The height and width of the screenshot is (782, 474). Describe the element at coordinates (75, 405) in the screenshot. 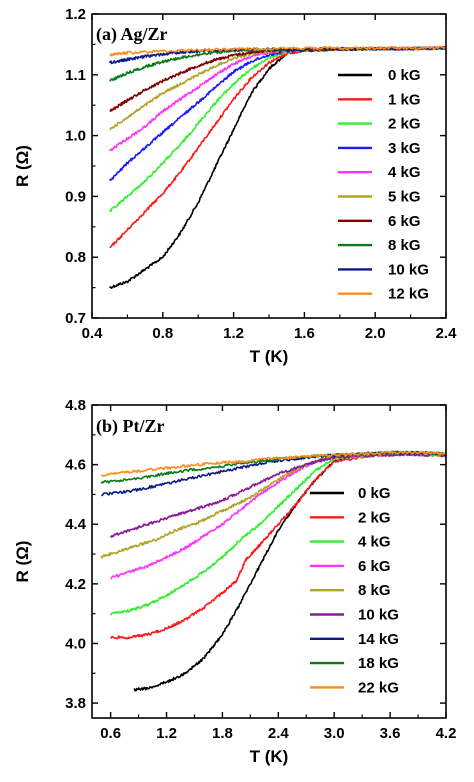

I see `y-tick-label: 4.8` at that location.